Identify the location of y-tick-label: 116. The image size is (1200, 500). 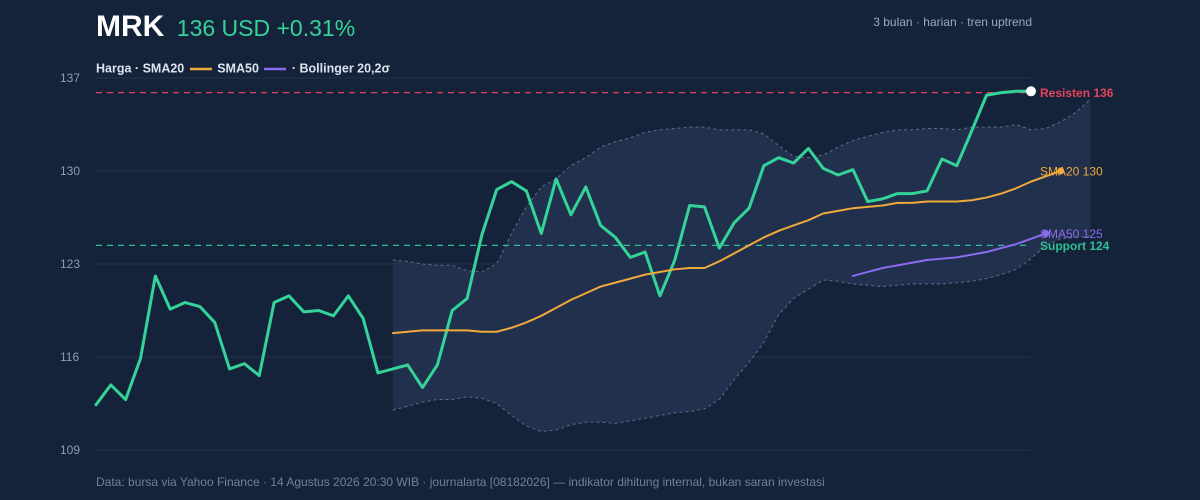
(69, 357).